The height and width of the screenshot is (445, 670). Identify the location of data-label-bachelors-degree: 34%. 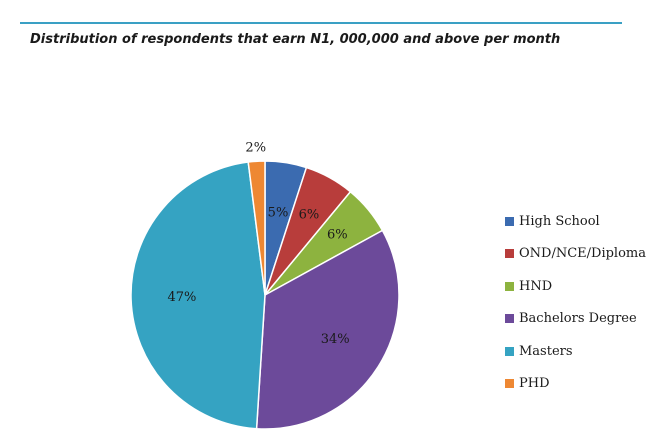
(335, 339).